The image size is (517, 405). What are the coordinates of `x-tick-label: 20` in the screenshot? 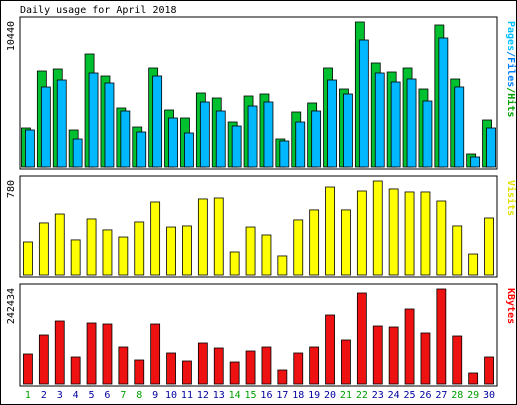 It's located at (330, 395).